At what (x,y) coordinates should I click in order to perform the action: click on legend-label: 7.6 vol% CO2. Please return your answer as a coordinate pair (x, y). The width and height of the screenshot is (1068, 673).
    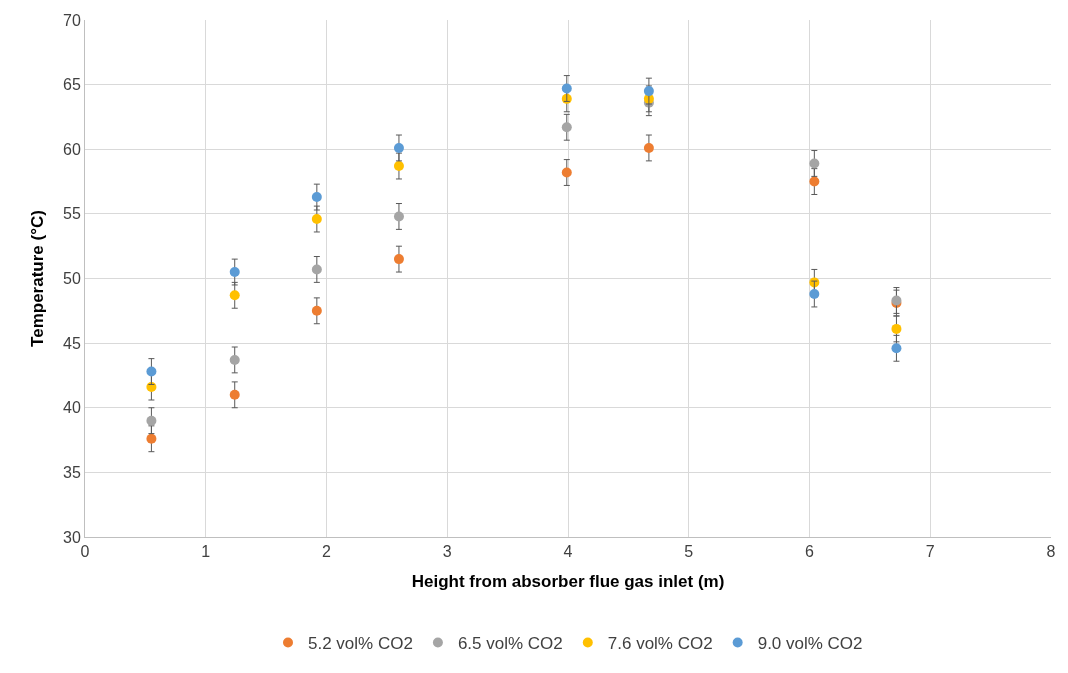
    Looking at the image, I should click on (660, 644).